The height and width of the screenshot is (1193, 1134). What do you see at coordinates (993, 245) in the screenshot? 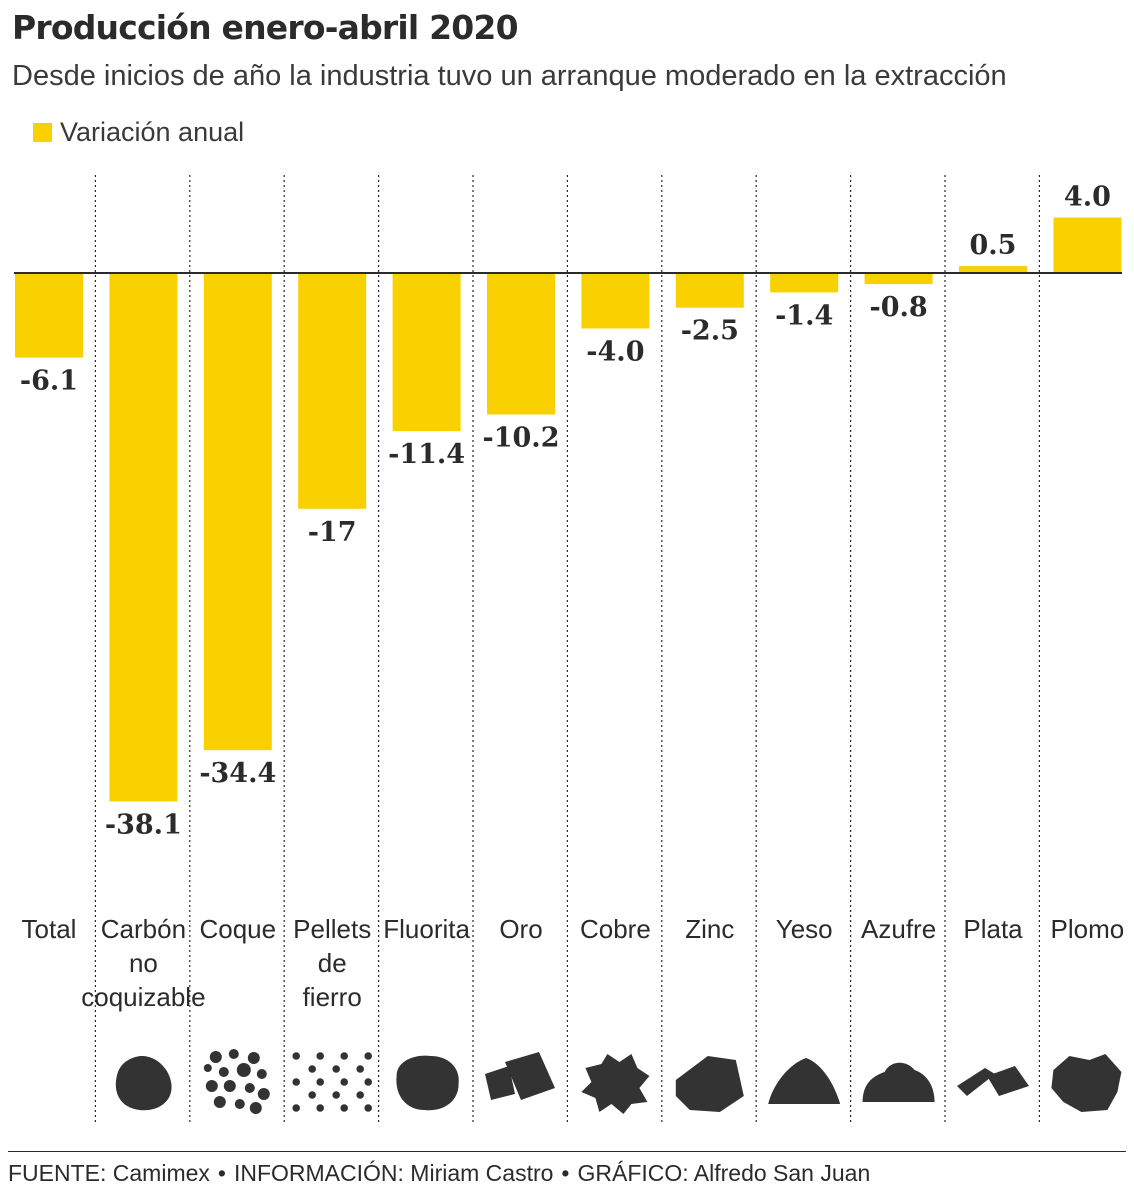
I see `value-label: 0.5` at bounding box center [993, 245].